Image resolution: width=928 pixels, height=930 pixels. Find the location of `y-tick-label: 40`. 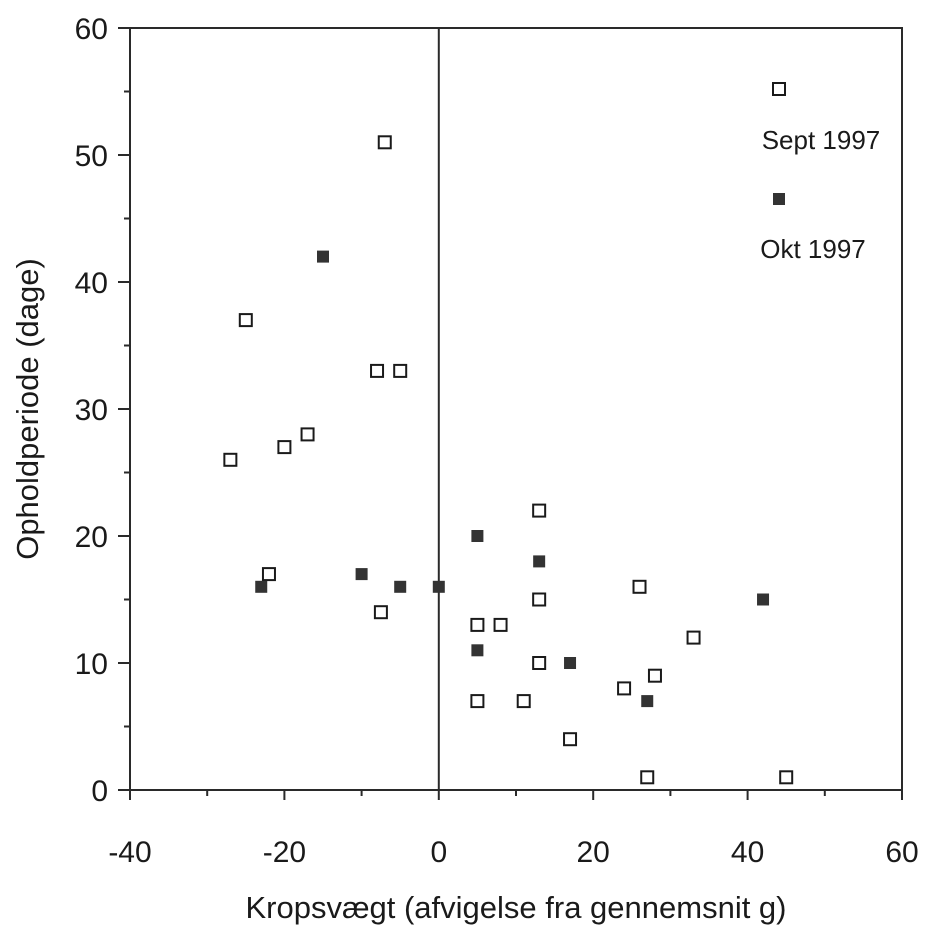

y-tick-label: 40 is located at coordinates (91, 283).